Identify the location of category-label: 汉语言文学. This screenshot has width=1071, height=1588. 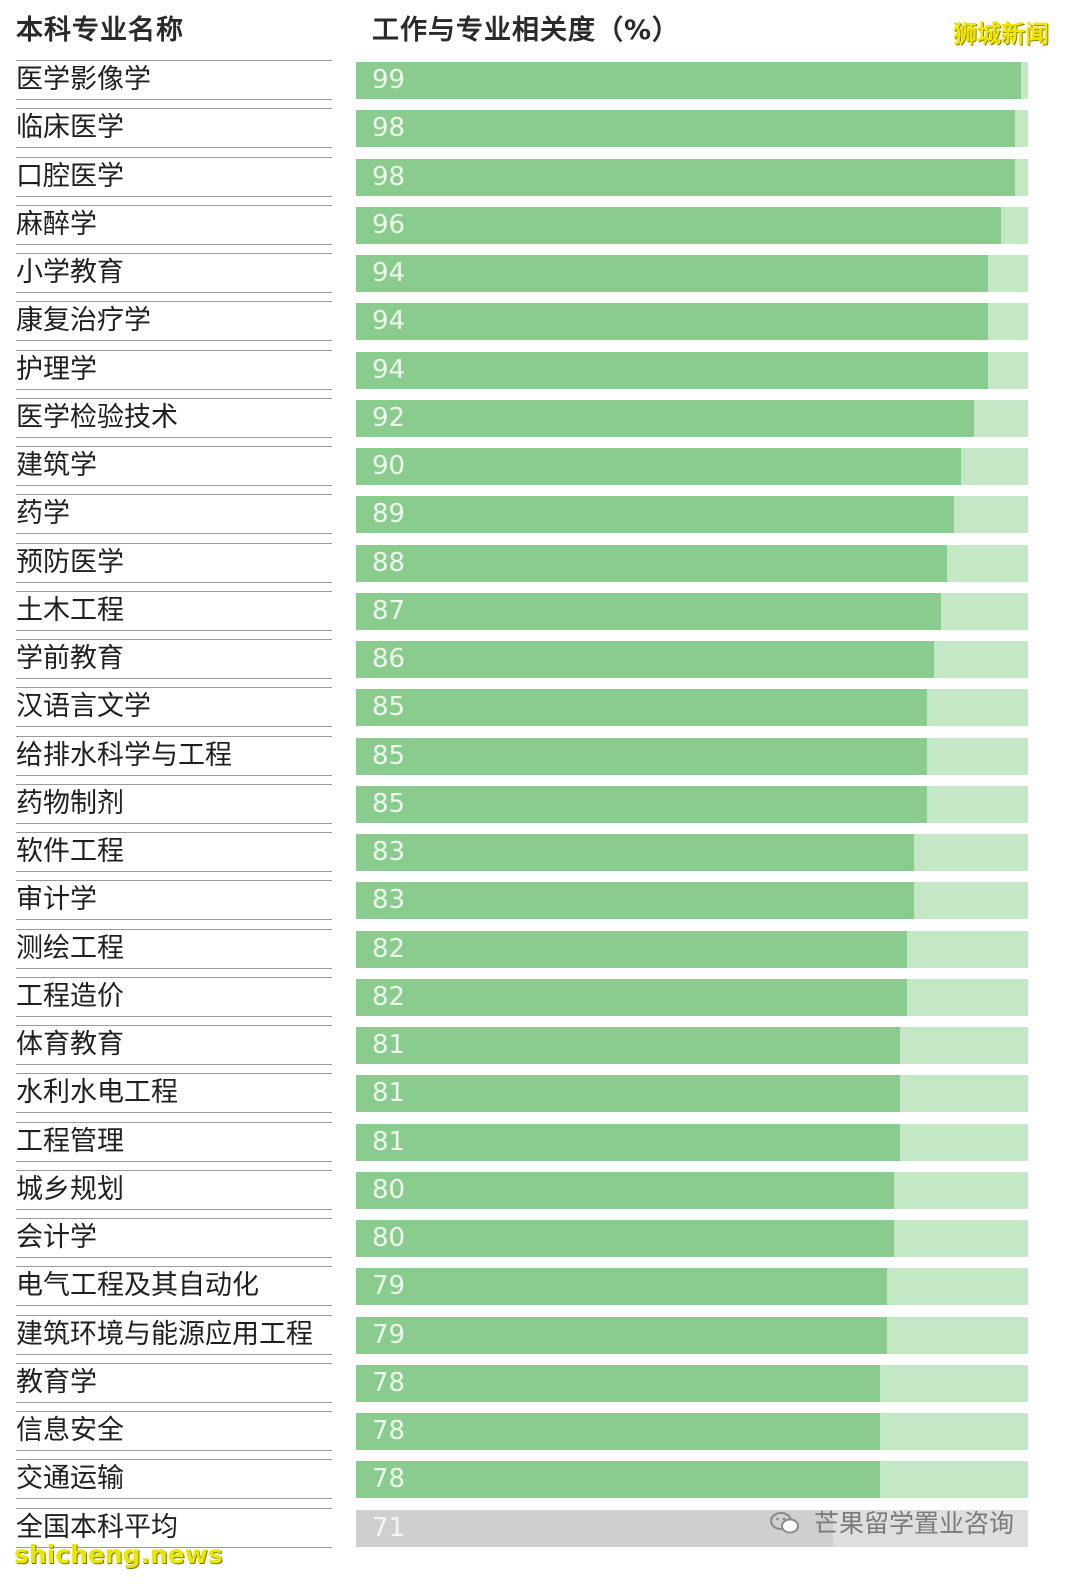
(174, 707).